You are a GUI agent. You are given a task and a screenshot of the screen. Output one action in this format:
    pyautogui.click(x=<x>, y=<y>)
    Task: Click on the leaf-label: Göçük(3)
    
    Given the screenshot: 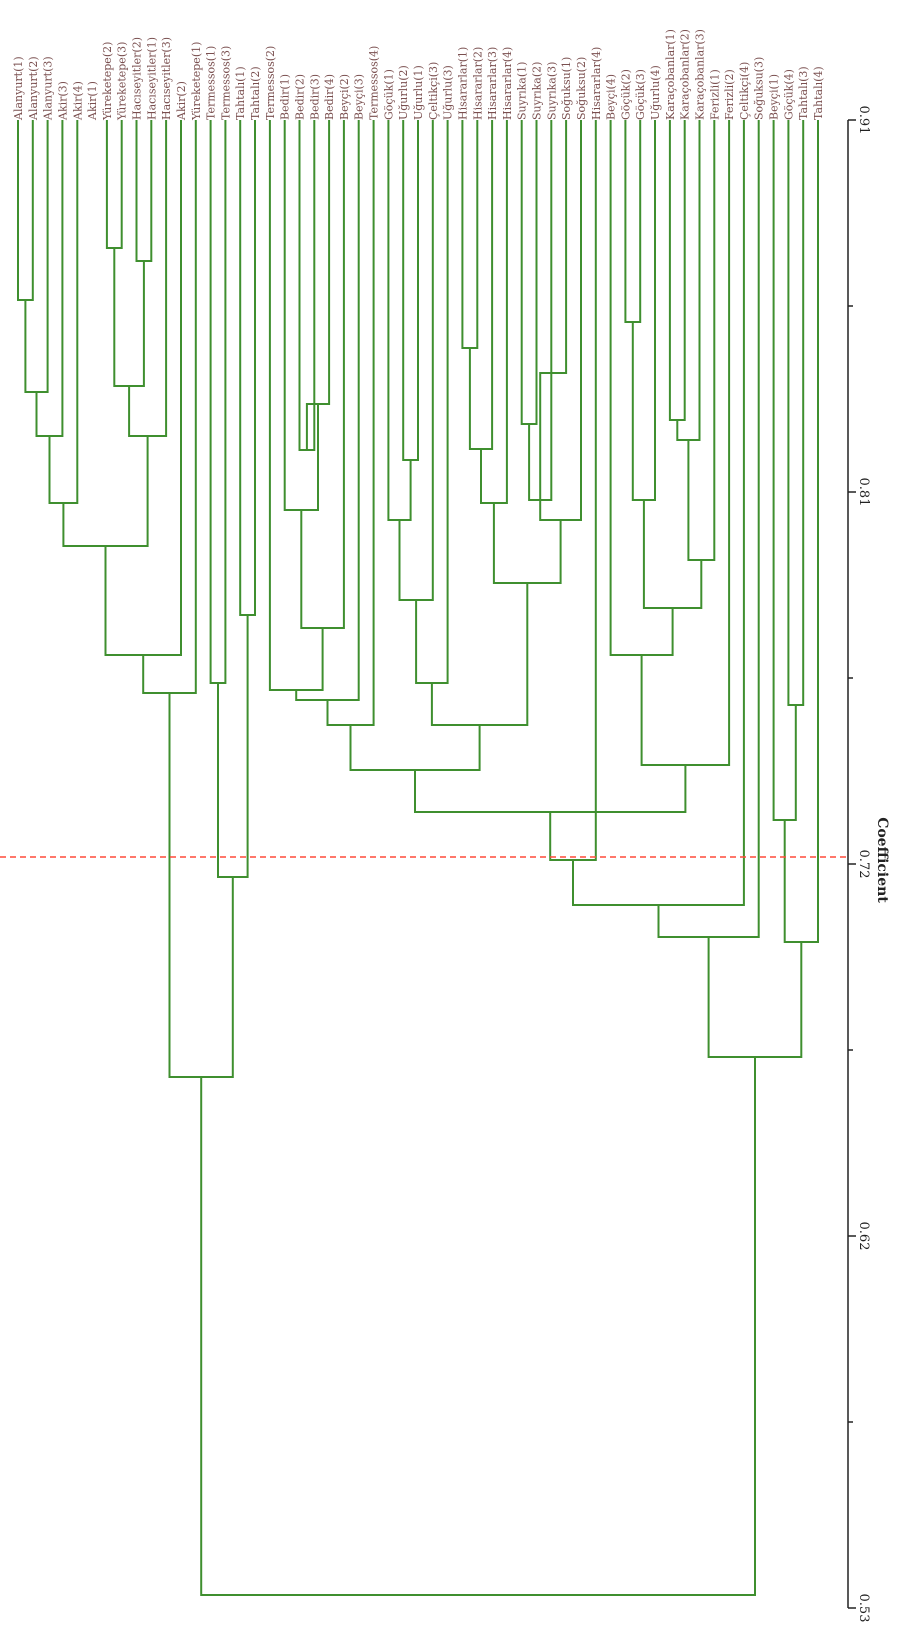 What is the action you would take?
    pyautogui.click(x=640, y=94)
    